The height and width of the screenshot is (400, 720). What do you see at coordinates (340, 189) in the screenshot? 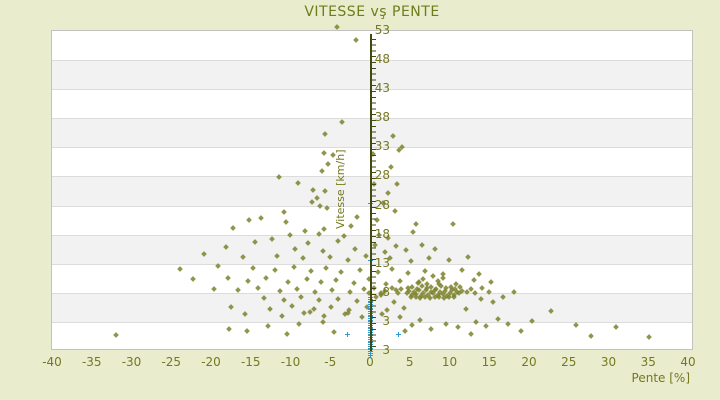
I see `y-axis-title: Vitesse [km/h]` at bounding box center [340, 189].